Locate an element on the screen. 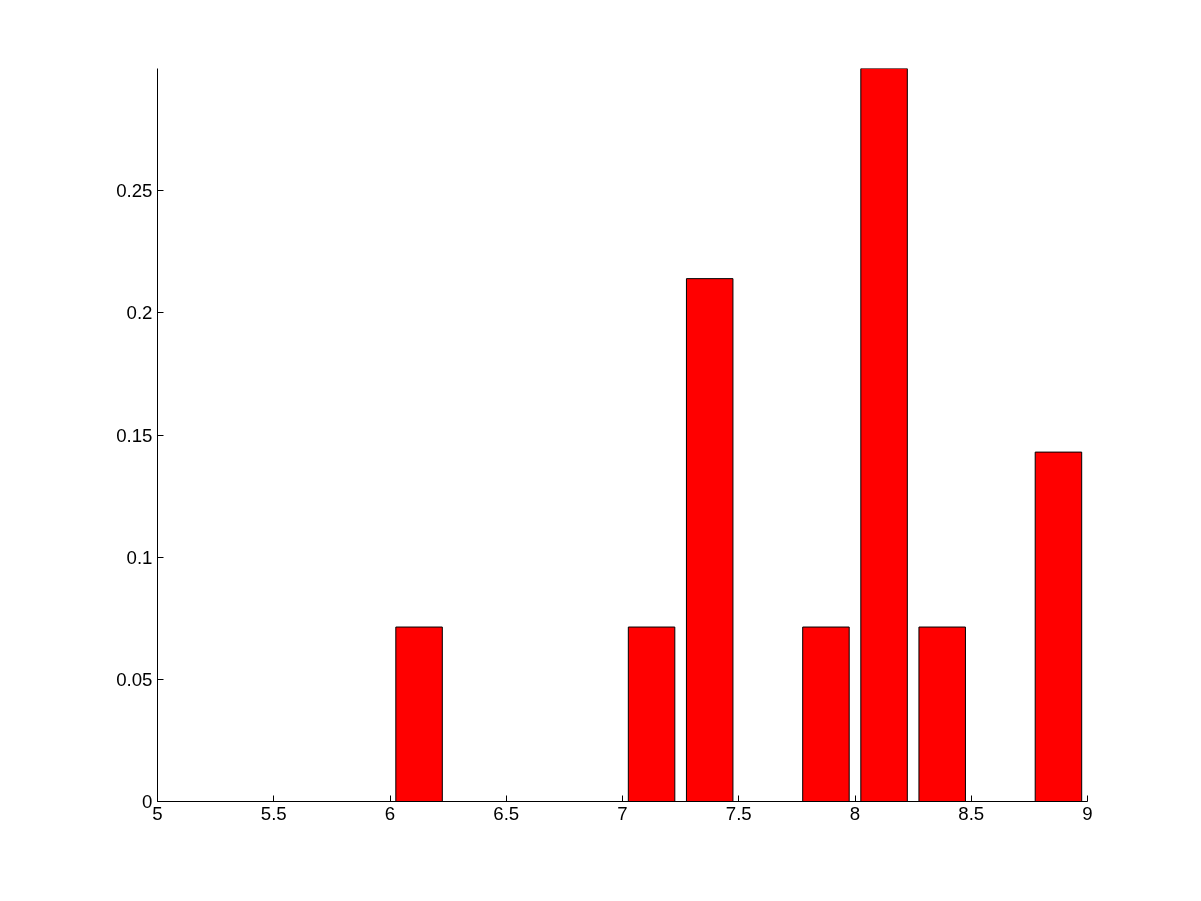 The image size is (1201, 901). x-tick-label: 5 is located at coordinates (157, 813).